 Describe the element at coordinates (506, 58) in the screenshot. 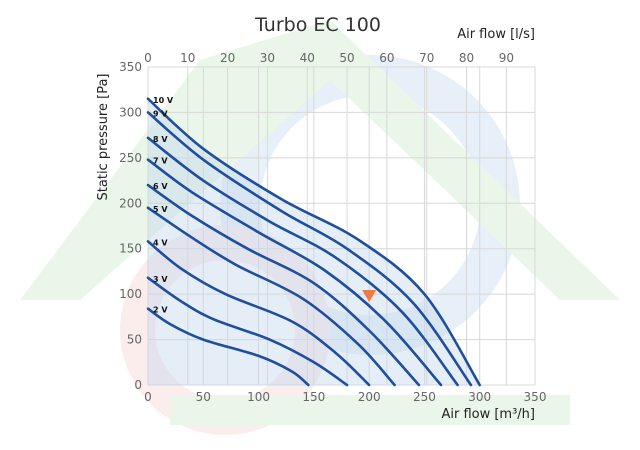

I see `x2-tick-label: 90` at that location.